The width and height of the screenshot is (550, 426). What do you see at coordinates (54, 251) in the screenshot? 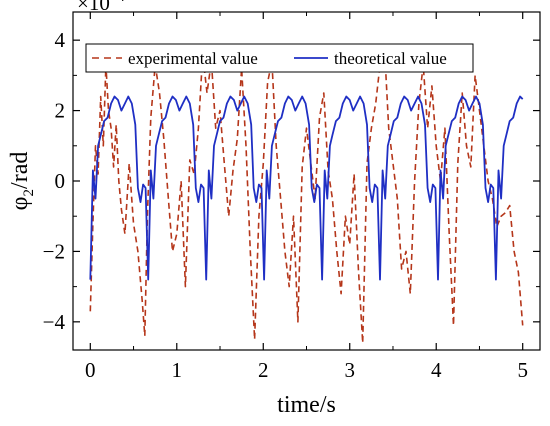
I see `y-tick-label: −2` at bounding box center [54, 251].